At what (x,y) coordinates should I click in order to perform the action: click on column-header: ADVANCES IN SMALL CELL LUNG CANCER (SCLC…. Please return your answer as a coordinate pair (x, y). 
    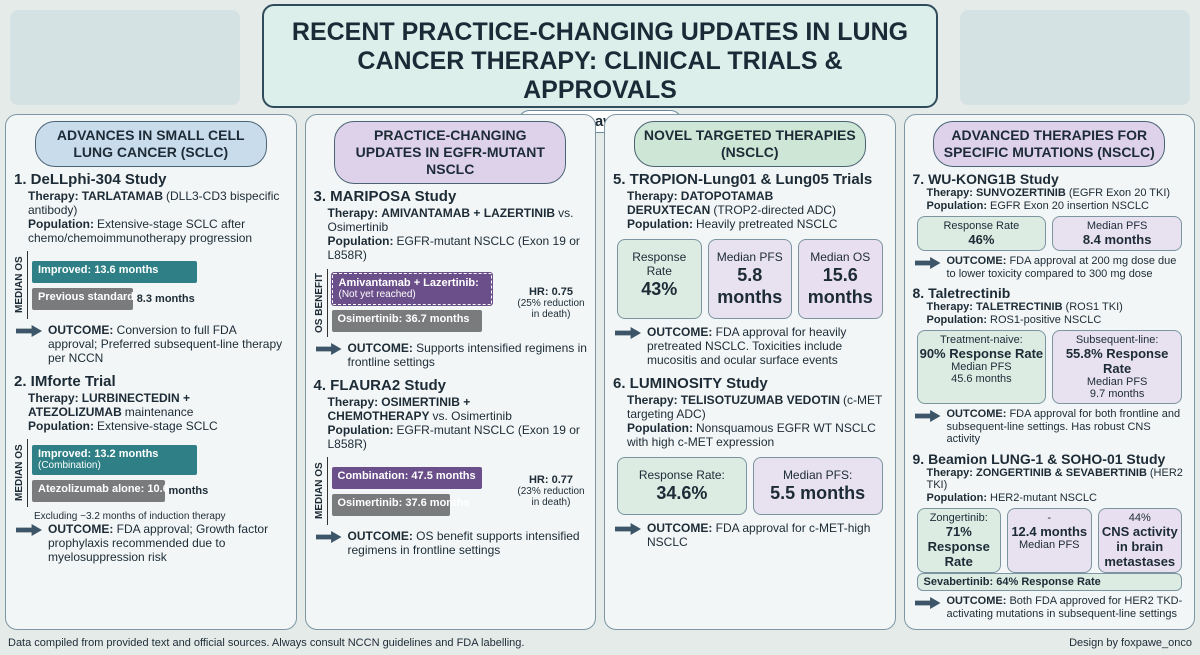
    Looking at the image, I should click on (150, 144).